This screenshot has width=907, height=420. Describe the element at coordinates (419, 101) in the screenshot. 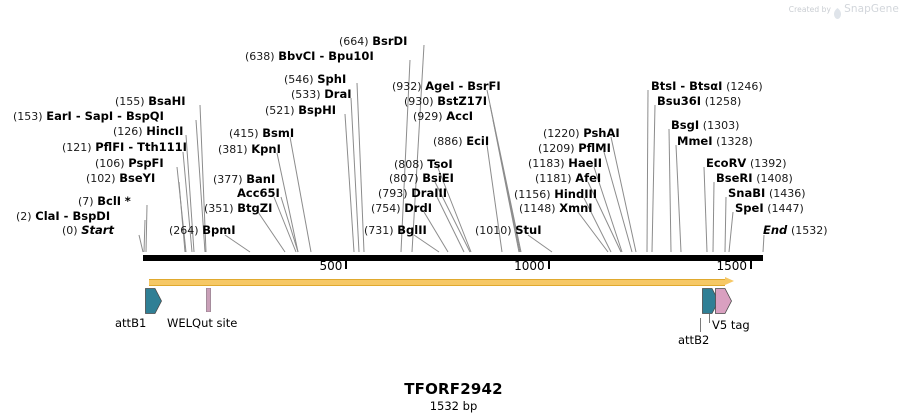

I see `enzyme-label-bstz17i-part-0: (930)` at that location.